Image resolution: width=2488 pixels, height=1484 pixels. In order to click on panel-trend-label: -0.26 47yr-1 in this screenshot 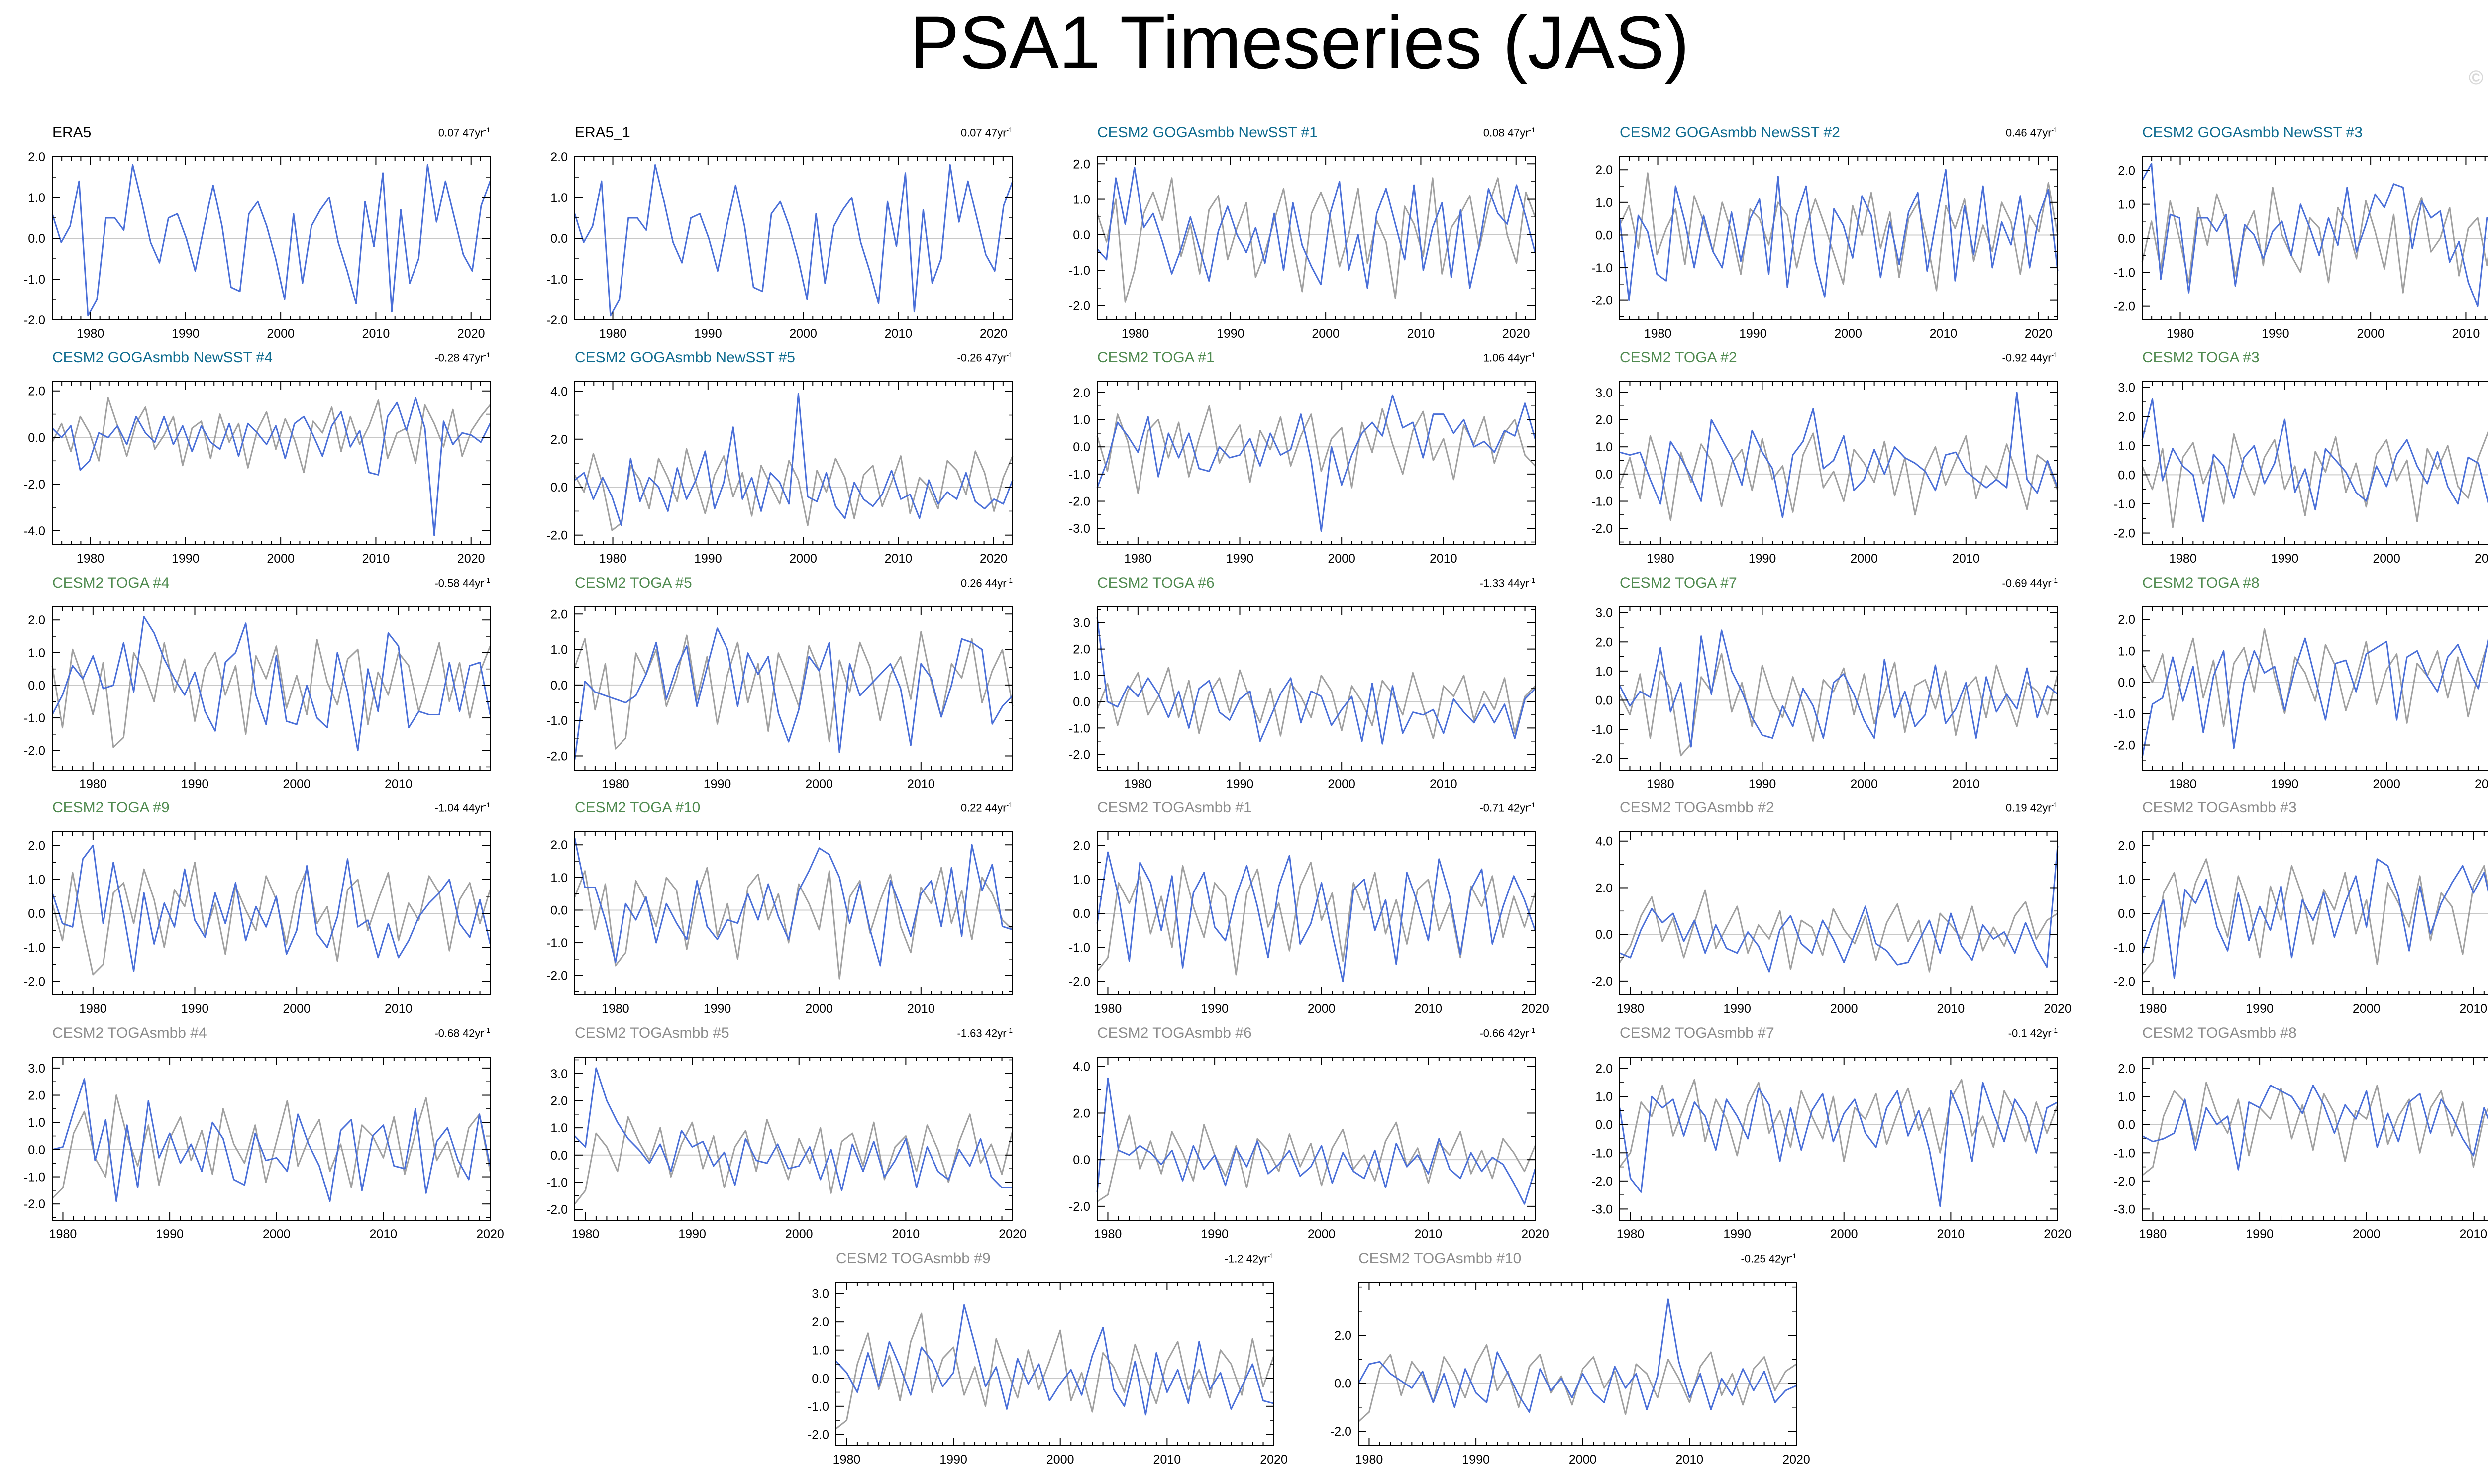, I will do `click(985, 358)`.